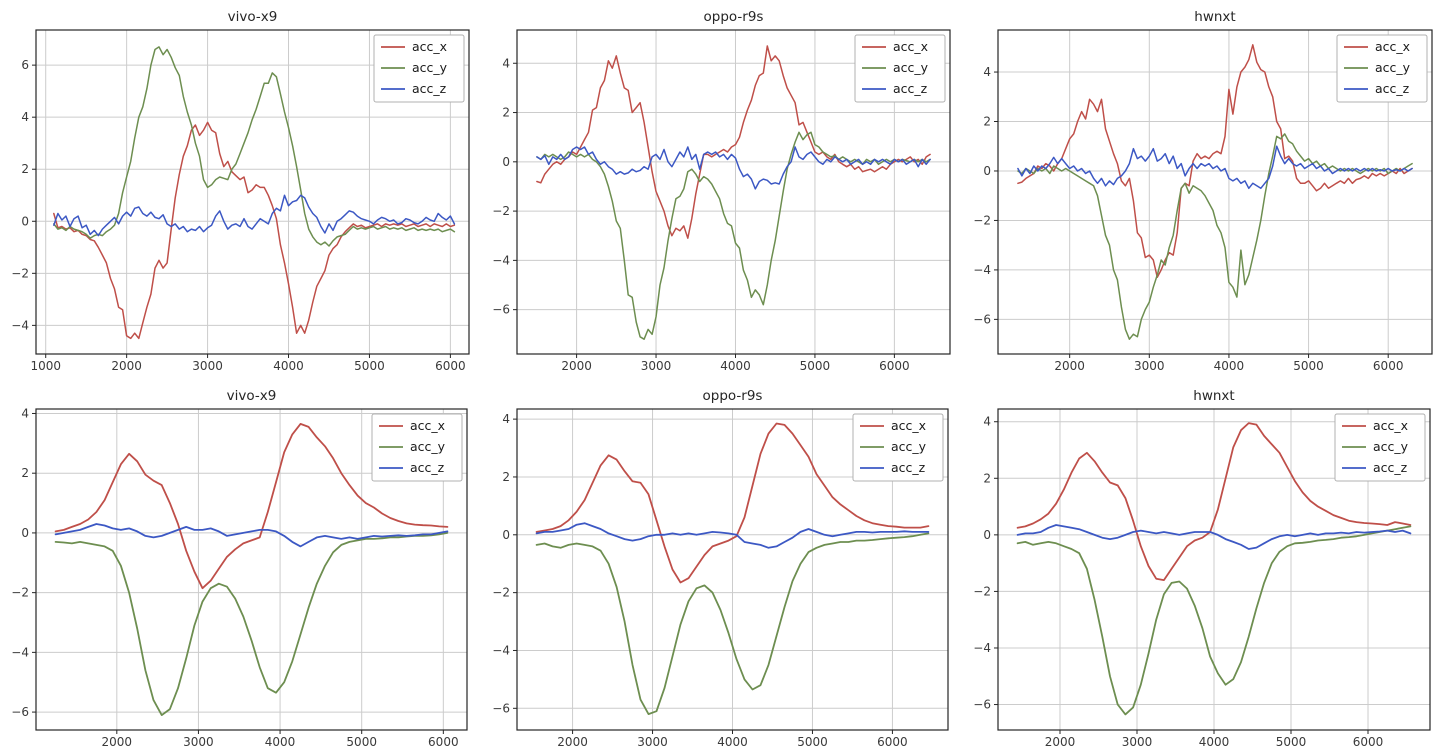 The height and width of the screenshot is (754, 1444). What do you see at coordinates (45, 366) in the screenshot?
I see `x-tick-label: 1000` at bounding box center [45, 366].